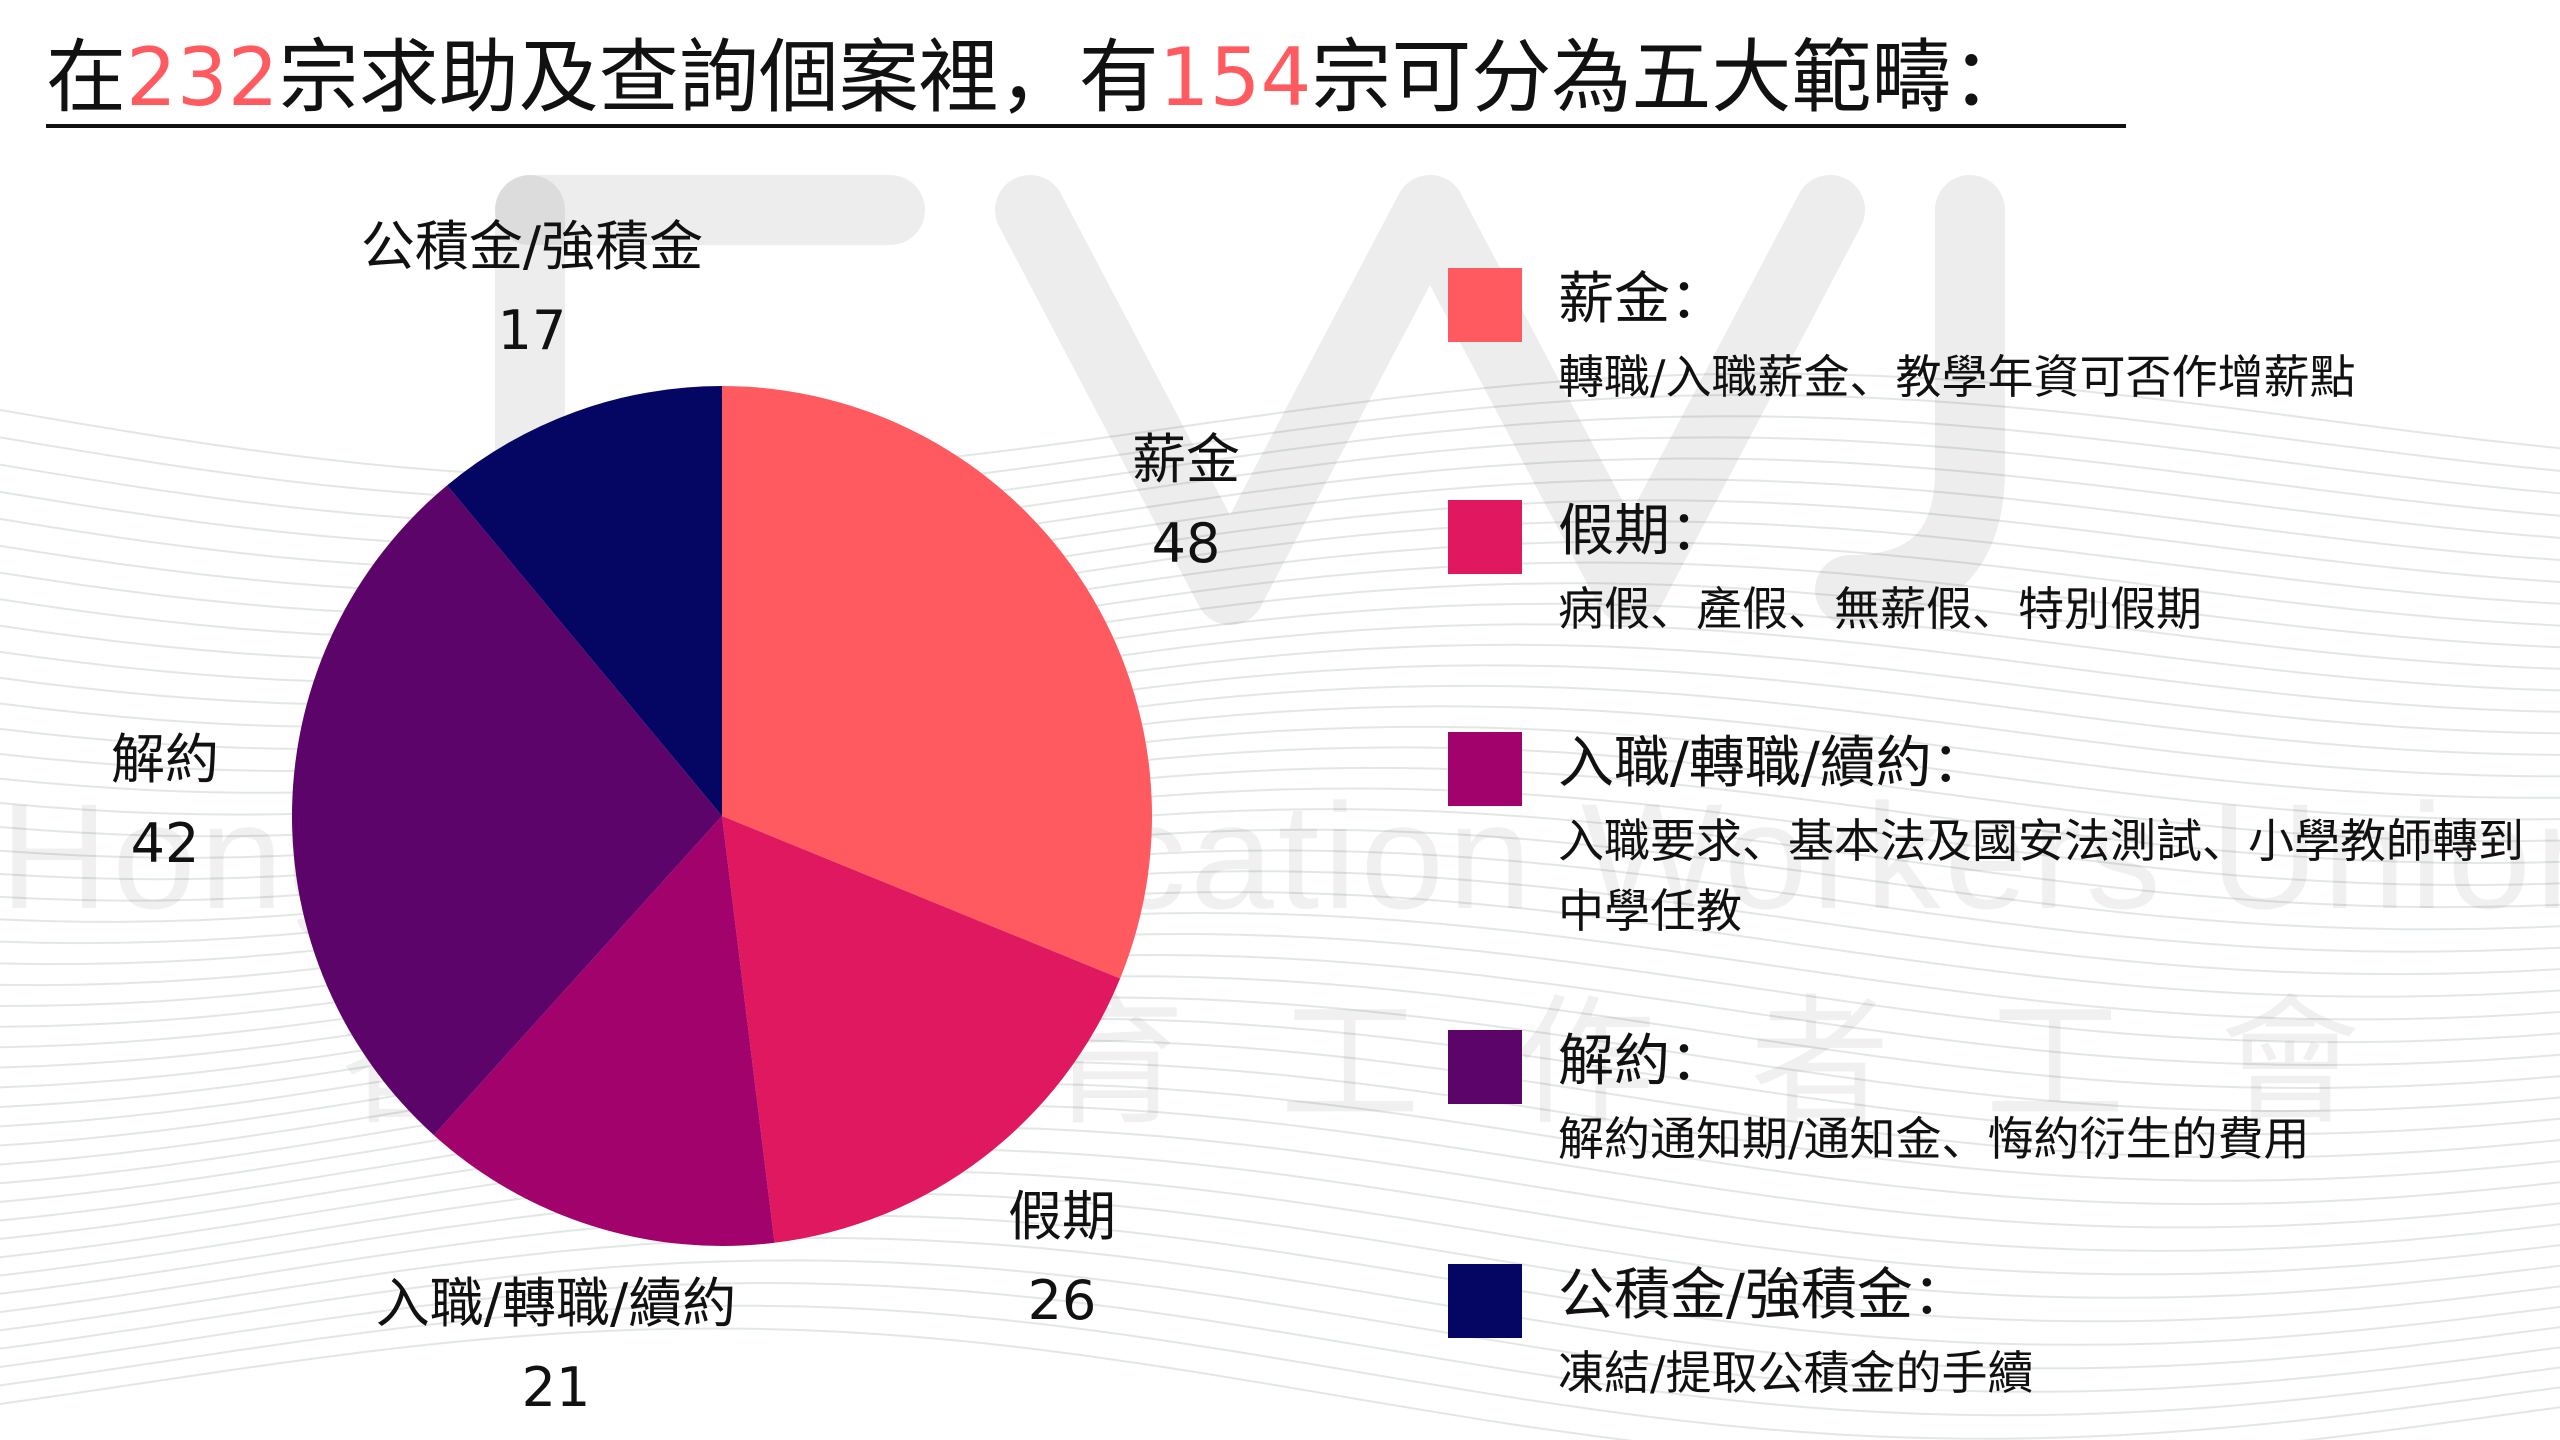 This screenshot has width=2560, height=1440. Describe the element at coordinates (1642, 1061) in the screenshot. I see `legend-title-termination: 解約：` at that location.